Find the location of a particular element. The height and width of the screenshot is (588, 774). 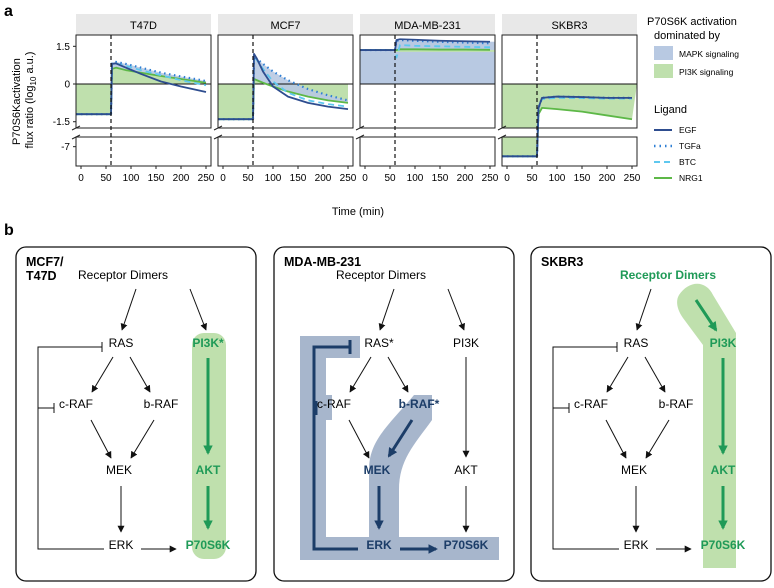

legend-item-egf: EGF is located at coordinates (687, 130).